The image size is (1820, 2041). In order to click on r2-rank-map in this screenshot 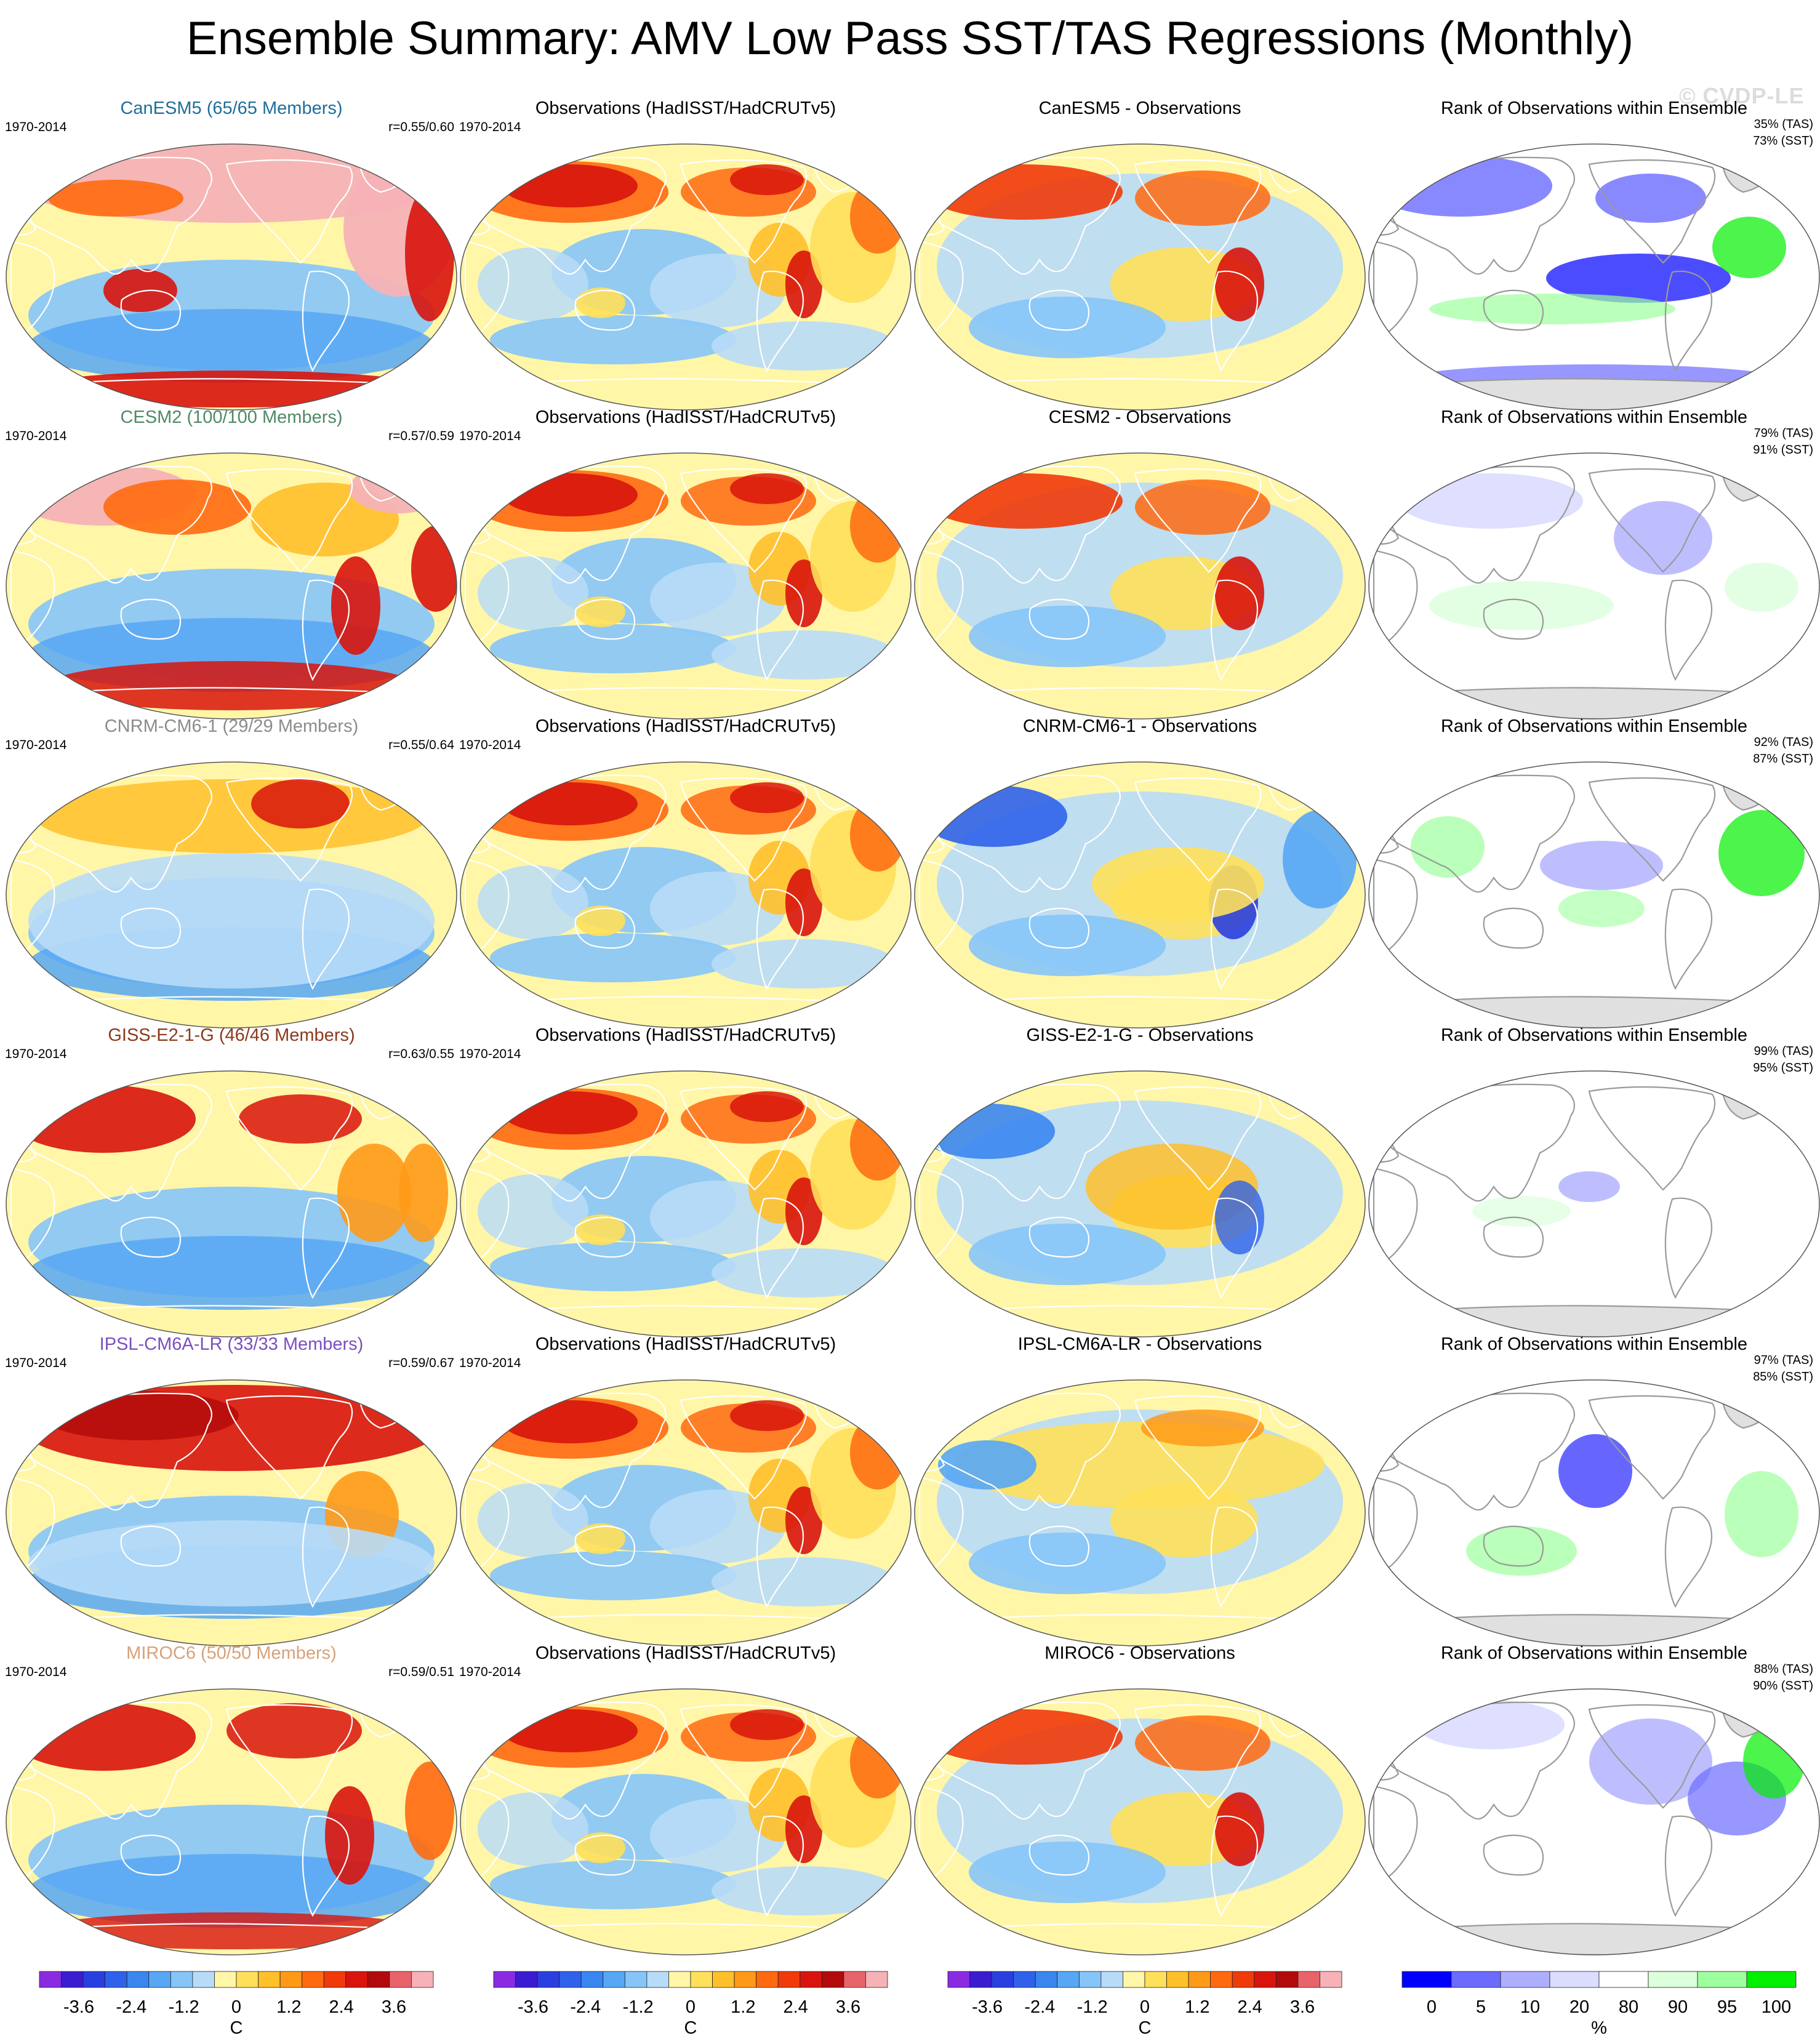, I will do `click(1594, 586)`.